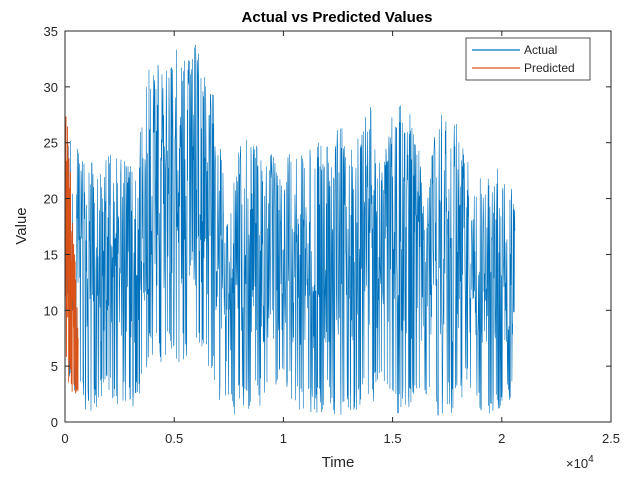 The width and height of the screenshot is (627, 479). Describe the element at coordinates (540, 50) in the screenshot. I see `legend-label-actual: Actual` at that location.